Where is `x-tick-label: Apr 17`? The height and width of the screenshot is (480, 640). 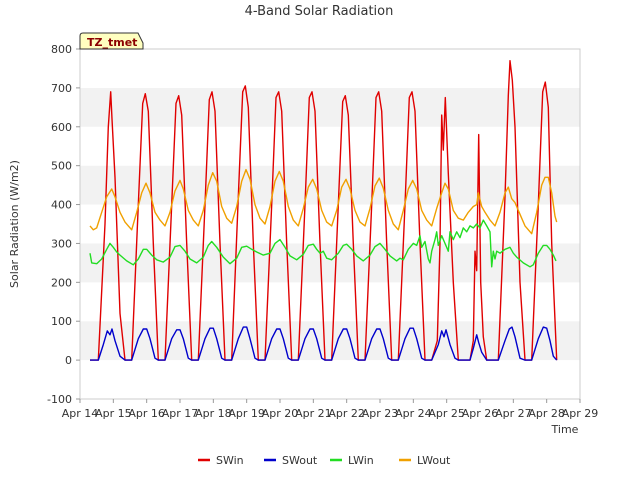 x-tick-label: Apr 17 is located at coordinates (180, 413).